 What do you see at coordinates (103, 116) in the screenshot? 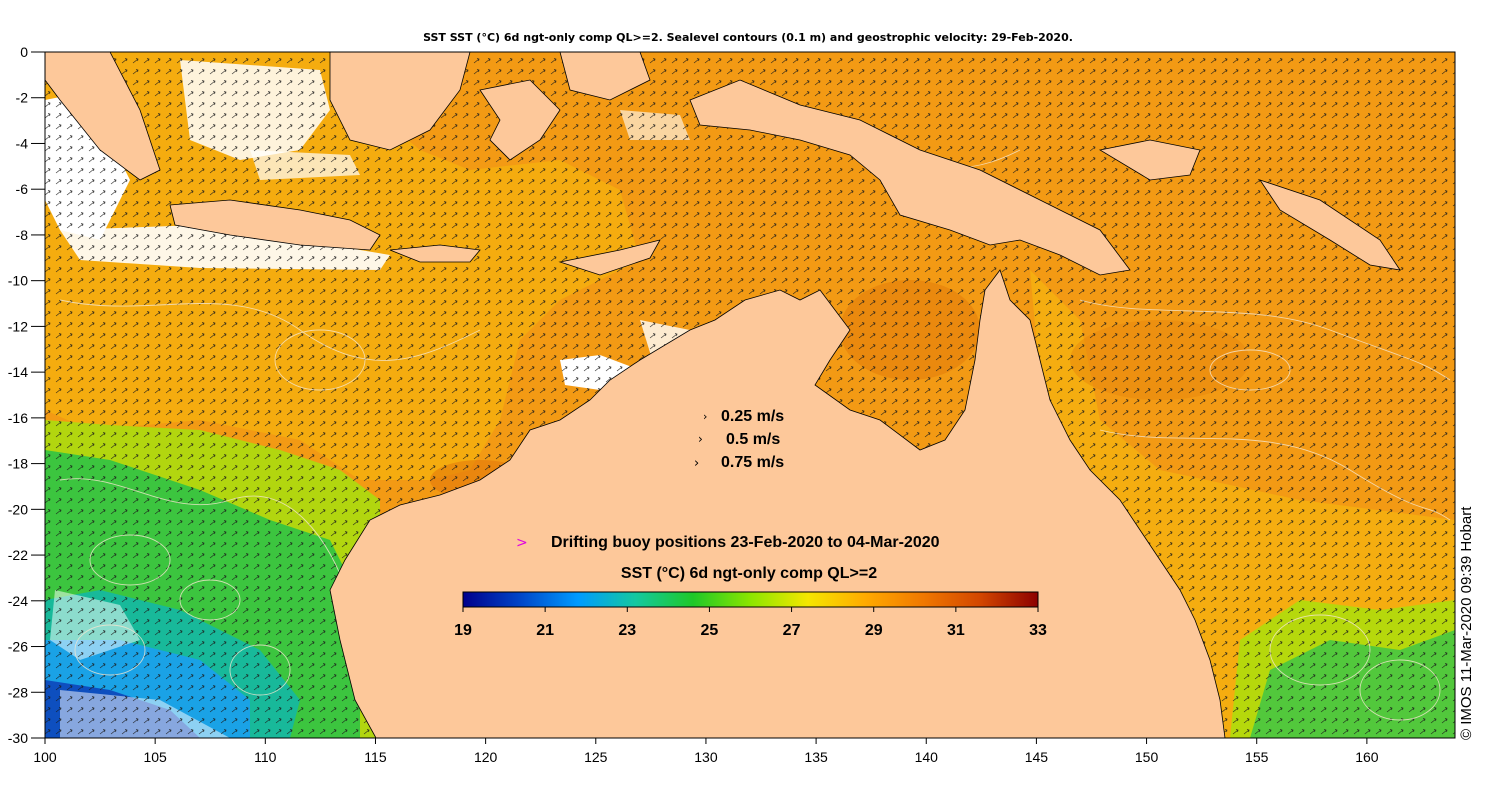
I see `sumatra-island` at bounding box center [103, 116].